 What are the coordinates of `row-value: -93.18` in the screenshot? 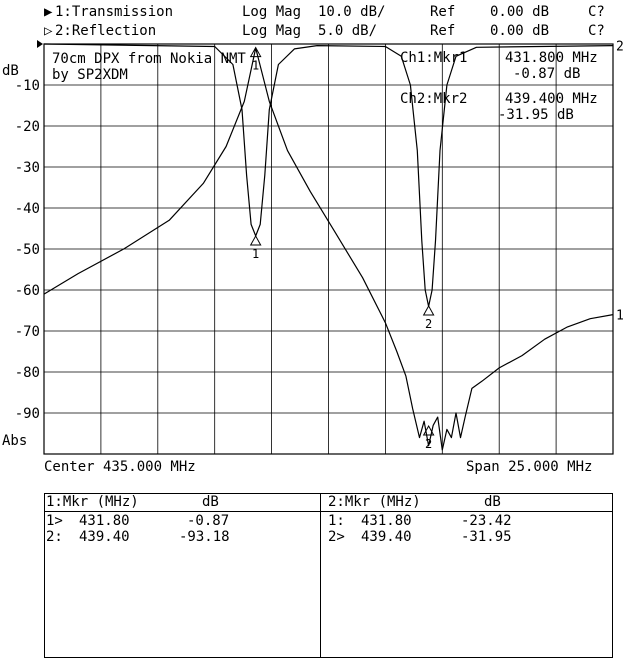 It's located at (204, 537).